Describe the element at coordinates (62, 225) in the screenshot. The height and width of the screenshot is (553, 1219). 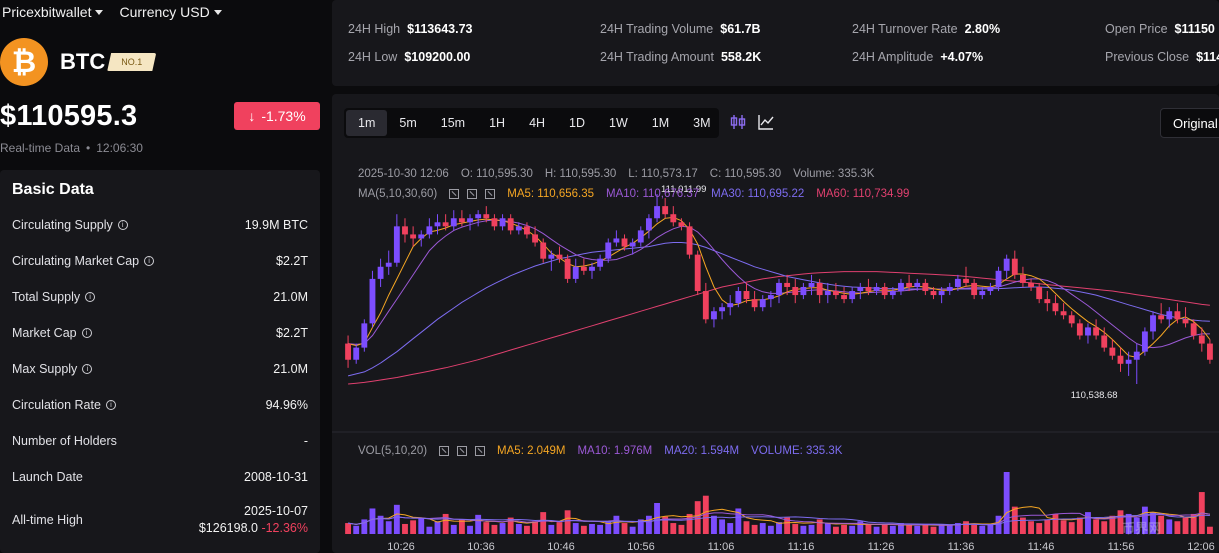
I see `row-label: Circulating Supply` at that location.